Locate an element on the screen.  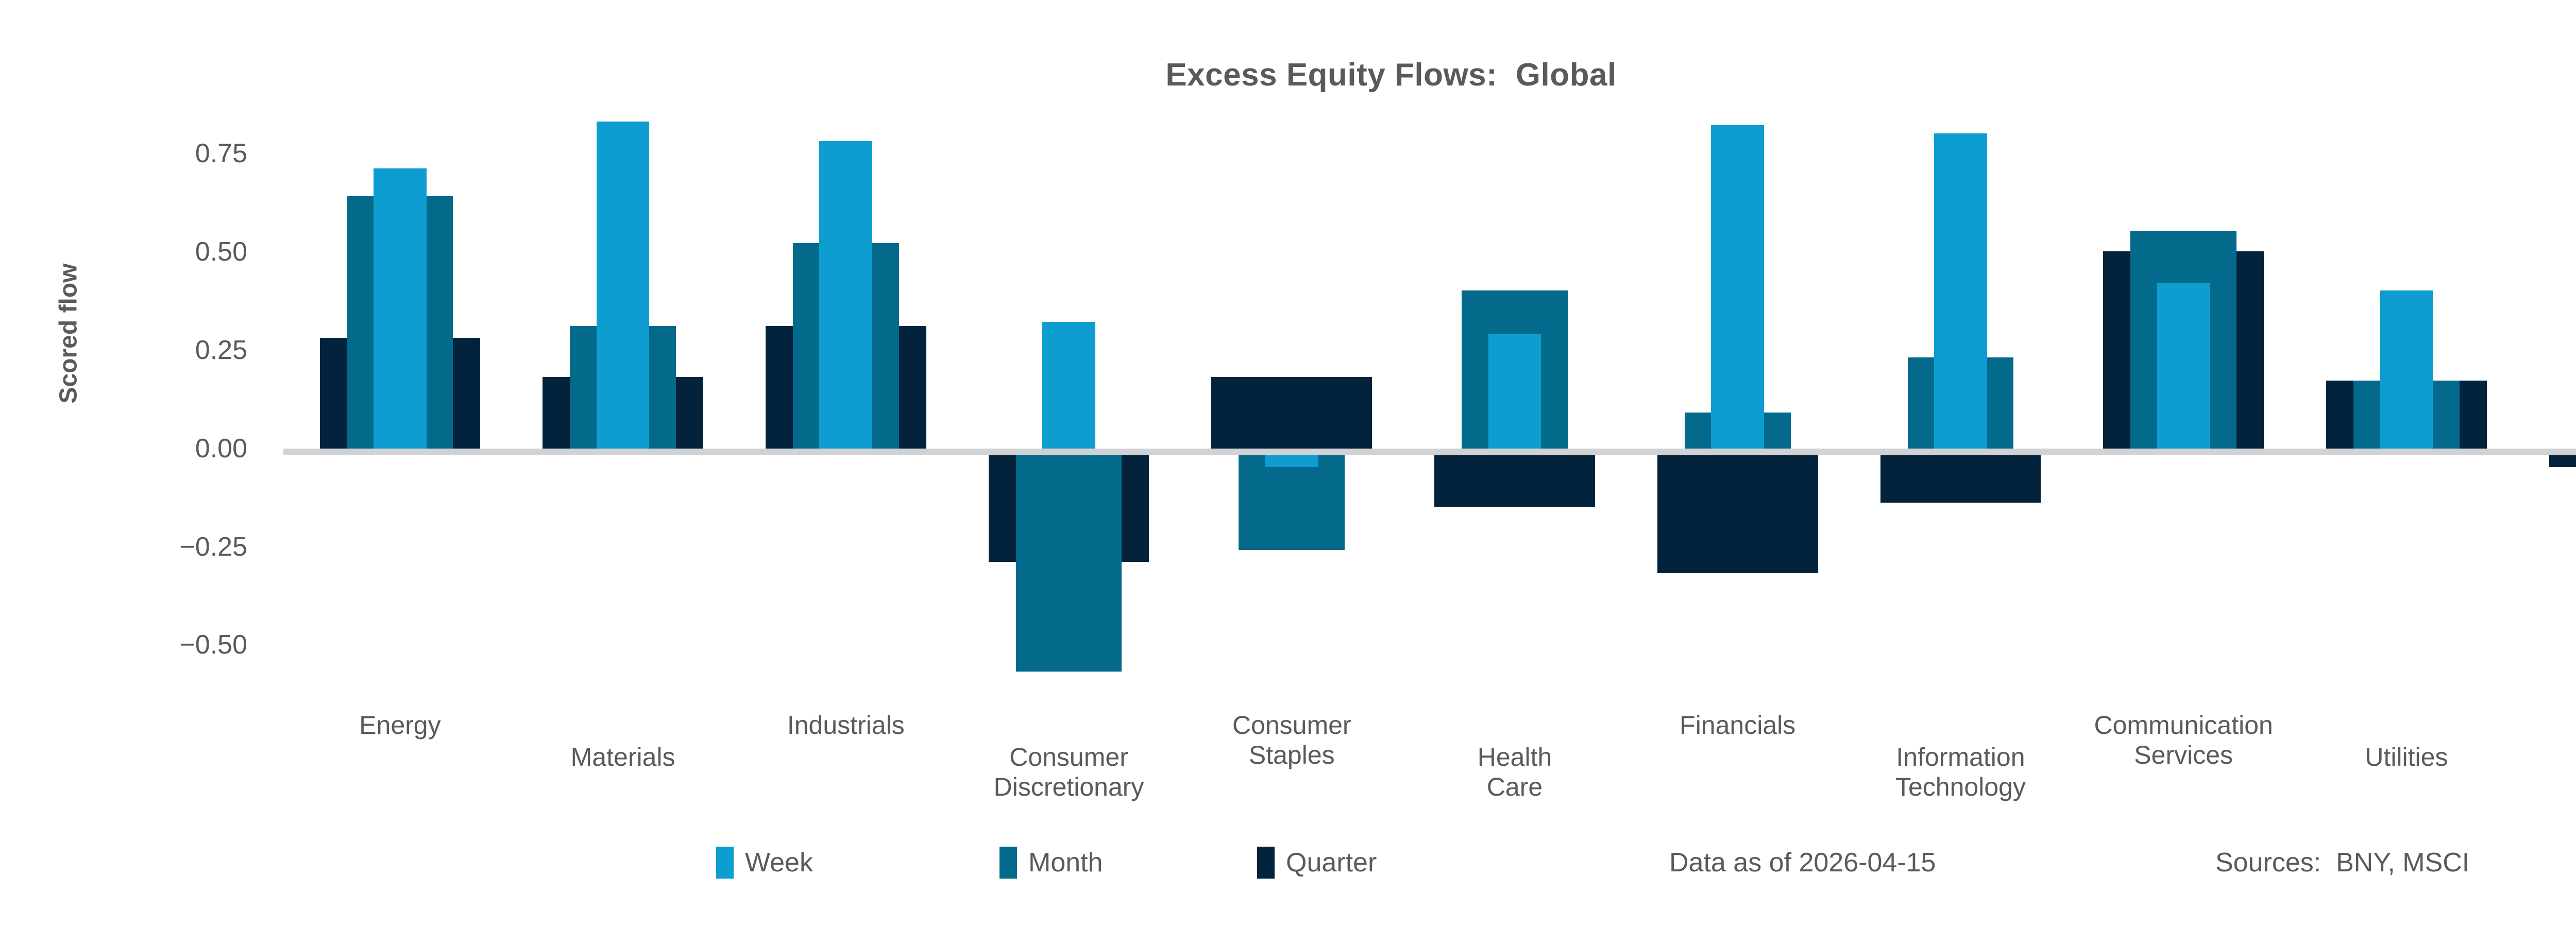
legend-item-week: Week is located at coordinates (764, 863).